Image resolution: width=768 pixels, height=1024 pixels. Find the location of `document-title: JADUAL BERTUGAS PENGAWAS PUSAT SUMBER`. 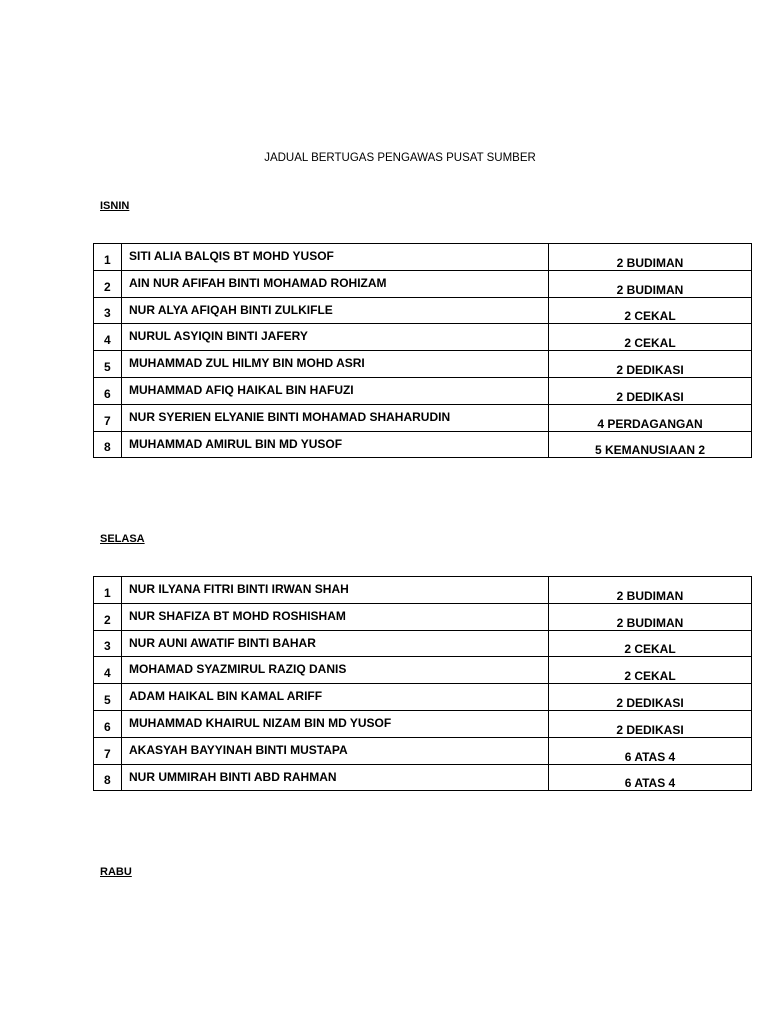

document-title: JADUAL BERTUGAS PENGAWAS PUSAT SUMBER is located at coordinates (400, 158).